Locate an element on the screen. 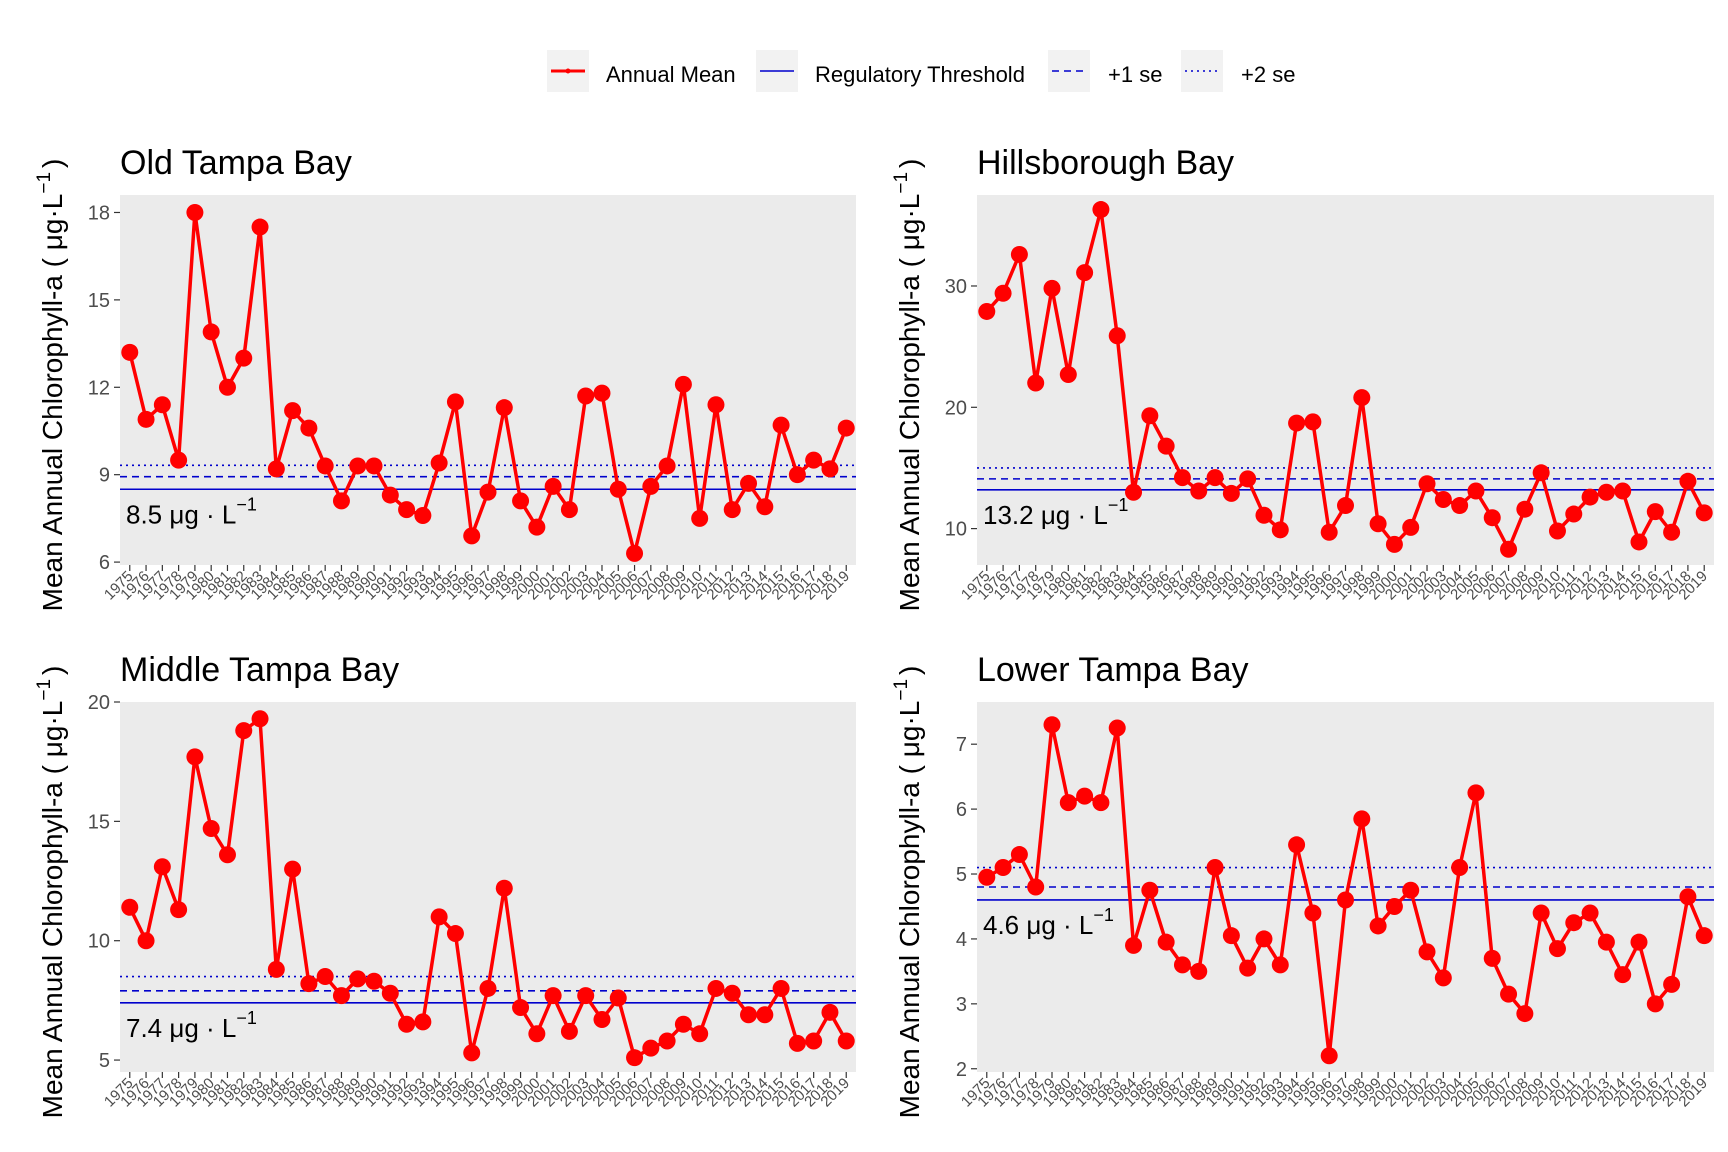  y-tick-label: 7 is located at coordinates (961, 745).